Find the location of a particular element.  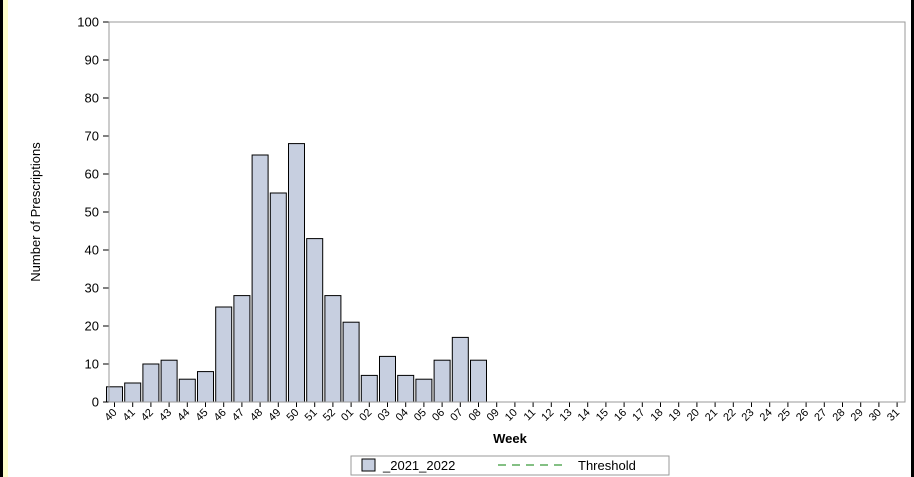

x-tick-label: 45 is located at coordinates (201, 415).